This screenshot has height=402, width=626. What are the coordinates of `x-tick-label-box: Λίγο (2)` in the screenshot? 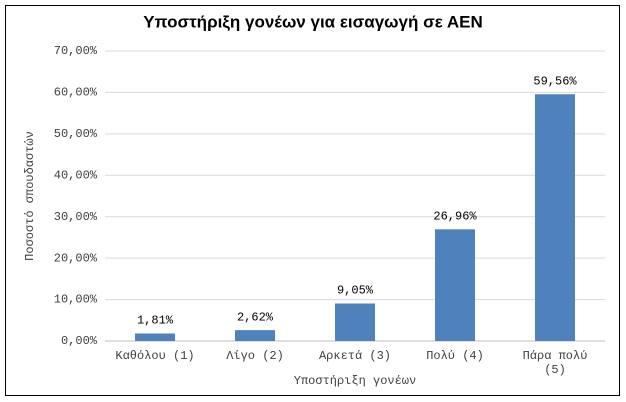 It's located at (255, 356).